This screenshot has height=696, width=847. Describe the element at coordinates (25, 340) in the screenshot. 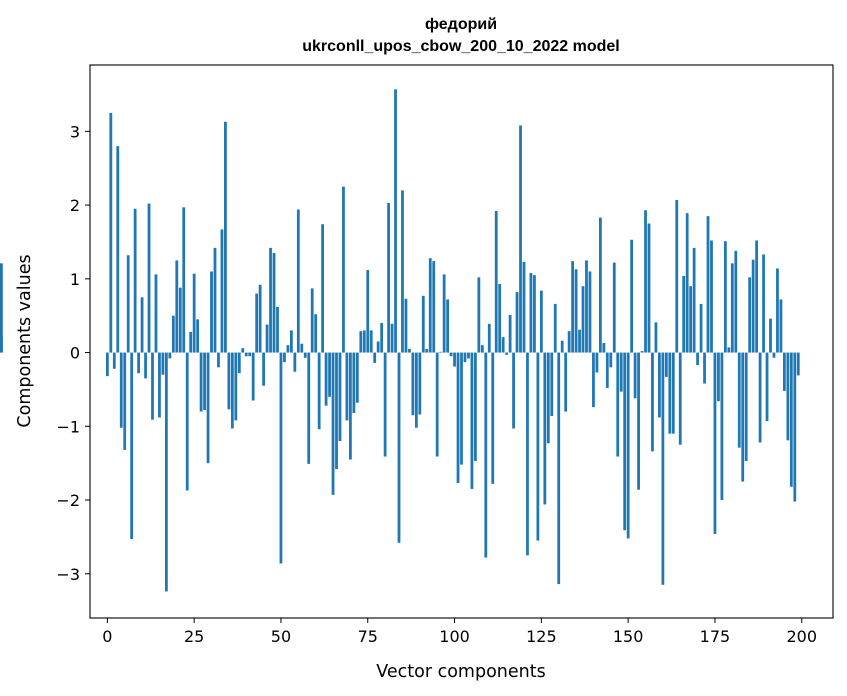

I see `y-axis-label: Components values` at that location.